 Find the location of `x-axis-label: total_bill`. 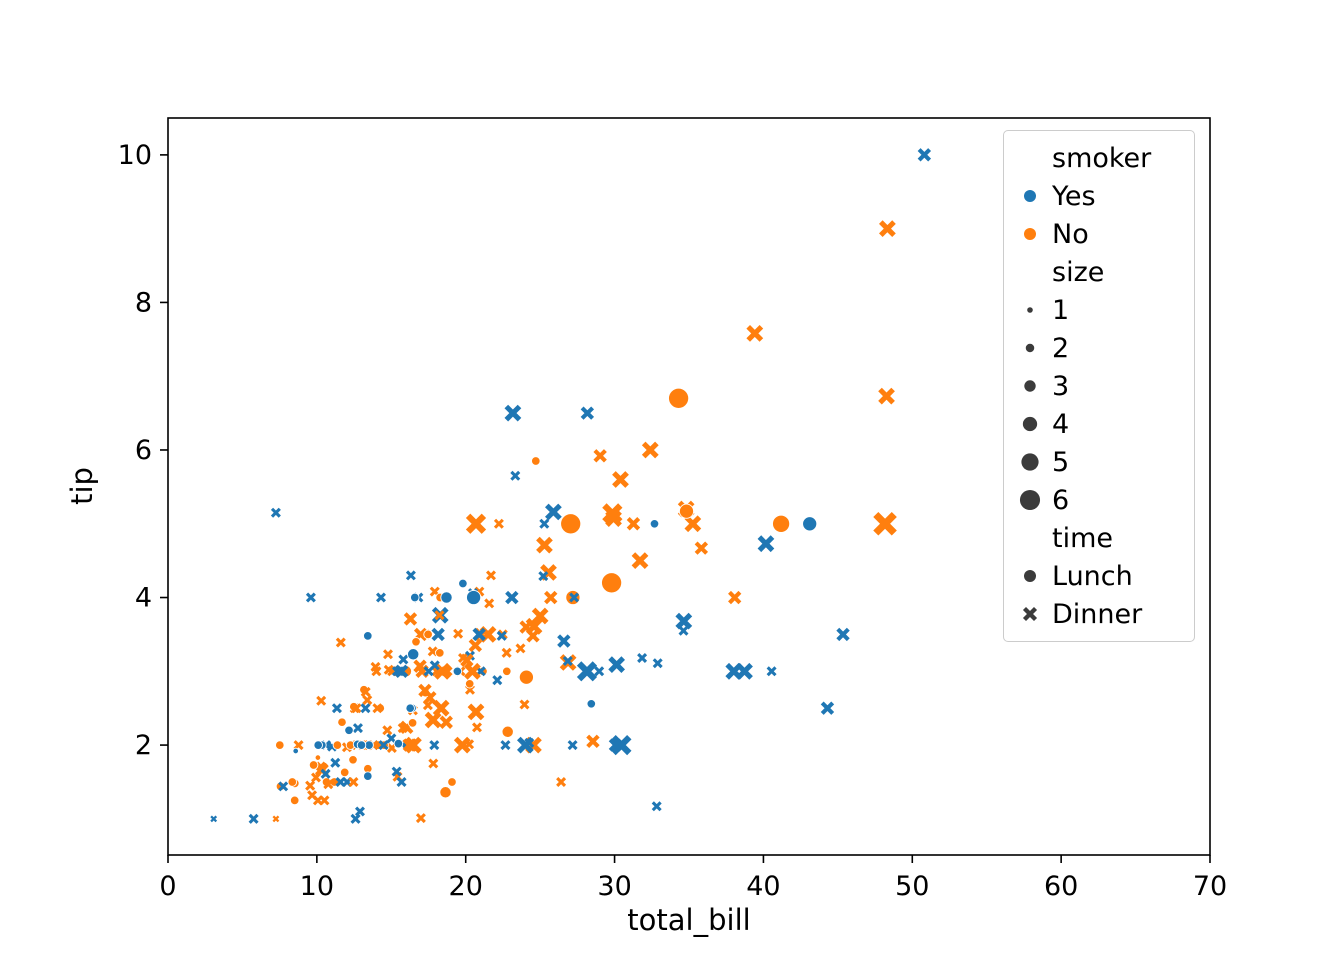

x-axis-label: total_bill is located at coordinates (688, 920).